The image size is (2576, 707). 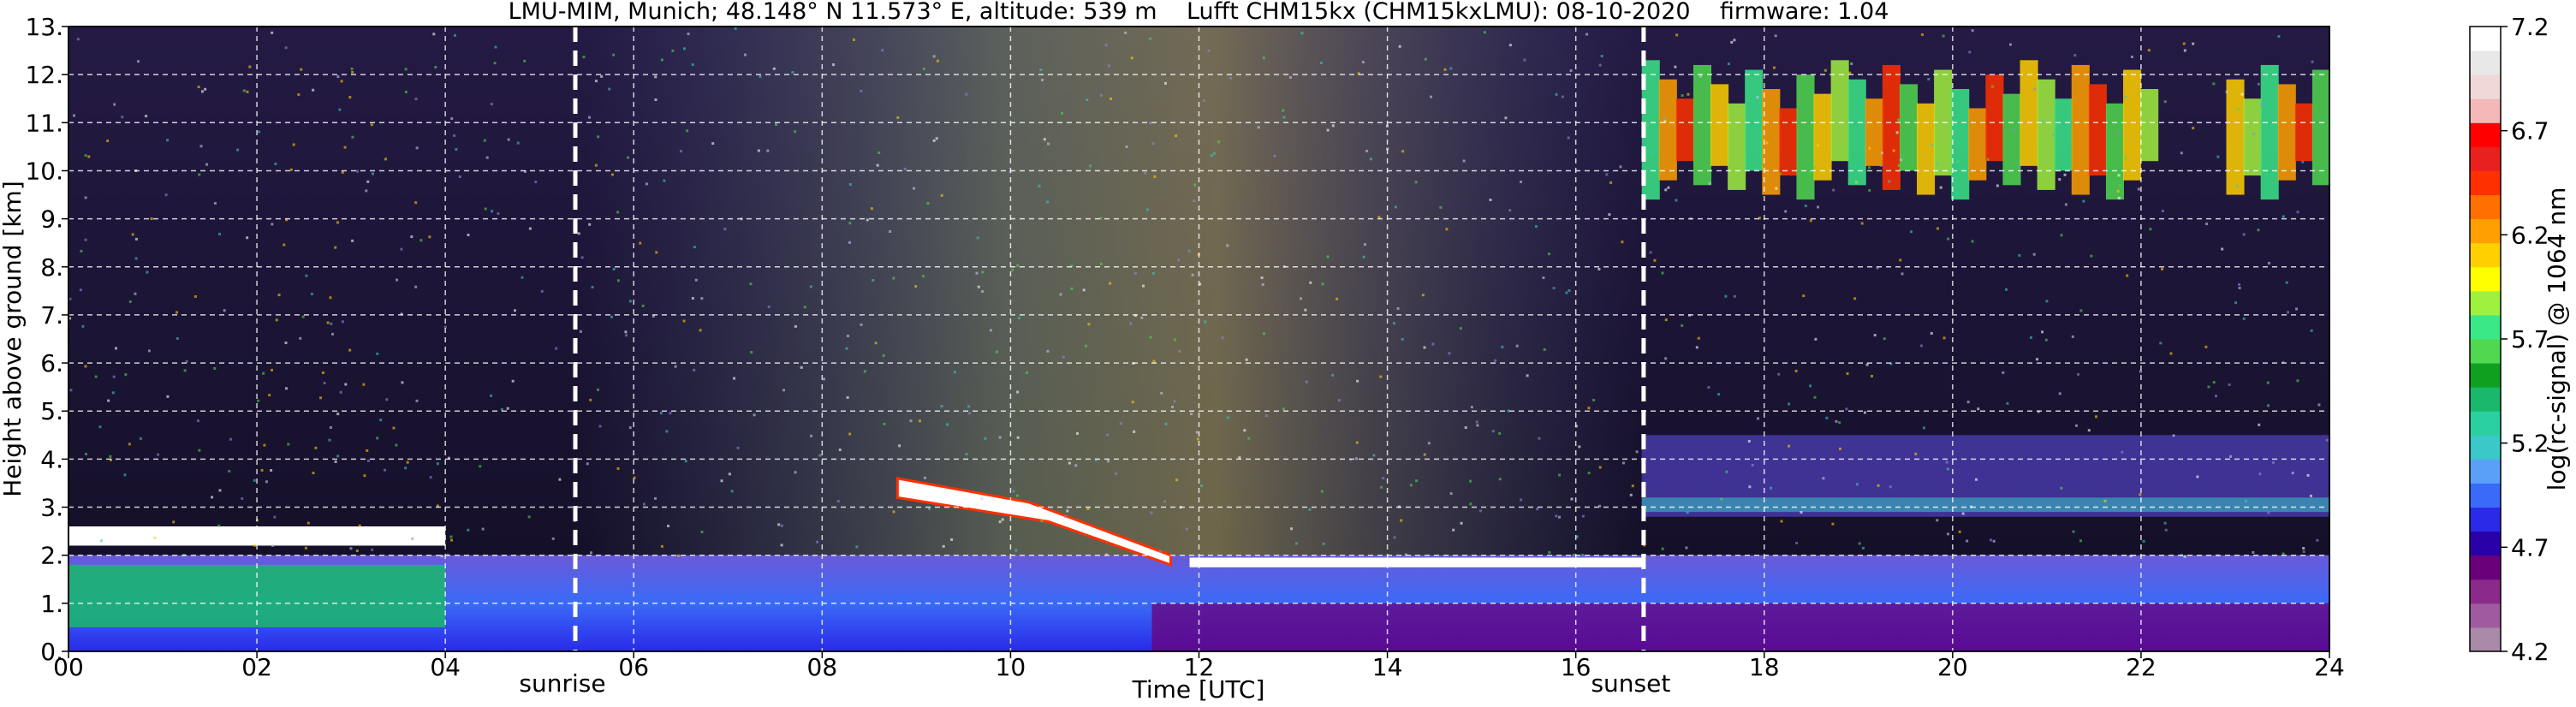 What do you see at coordinates (51, 315) in the screenshot?
I see `y-tick-label: 7.` at bounding box center [51, 315].